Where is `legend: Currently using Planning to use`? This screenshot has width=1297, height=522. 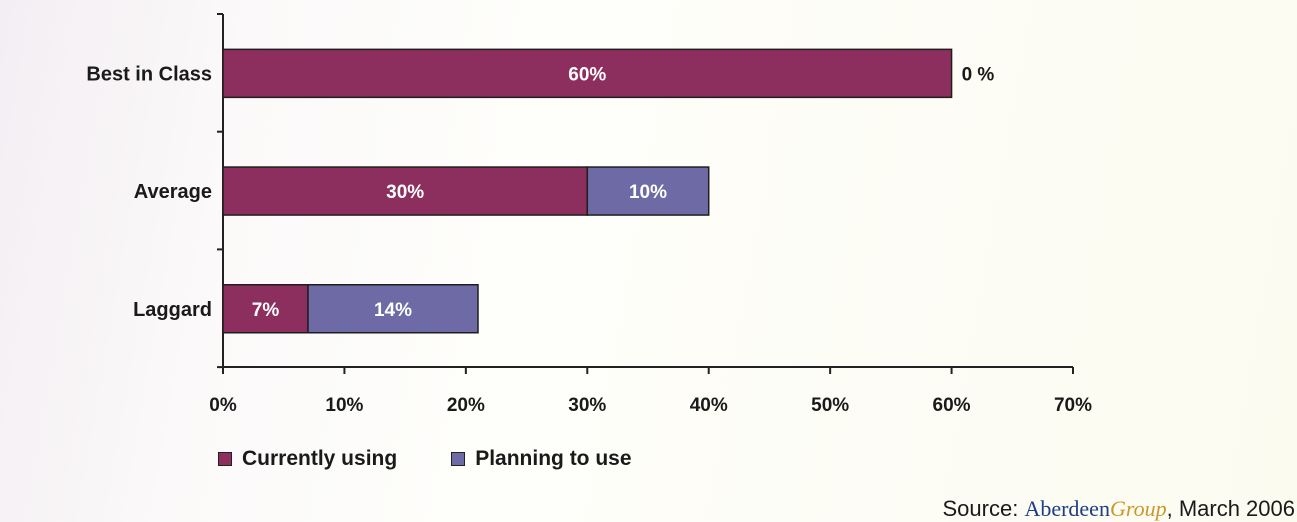 legend: Currently using Planning to use is located at coordinates (452, 459).